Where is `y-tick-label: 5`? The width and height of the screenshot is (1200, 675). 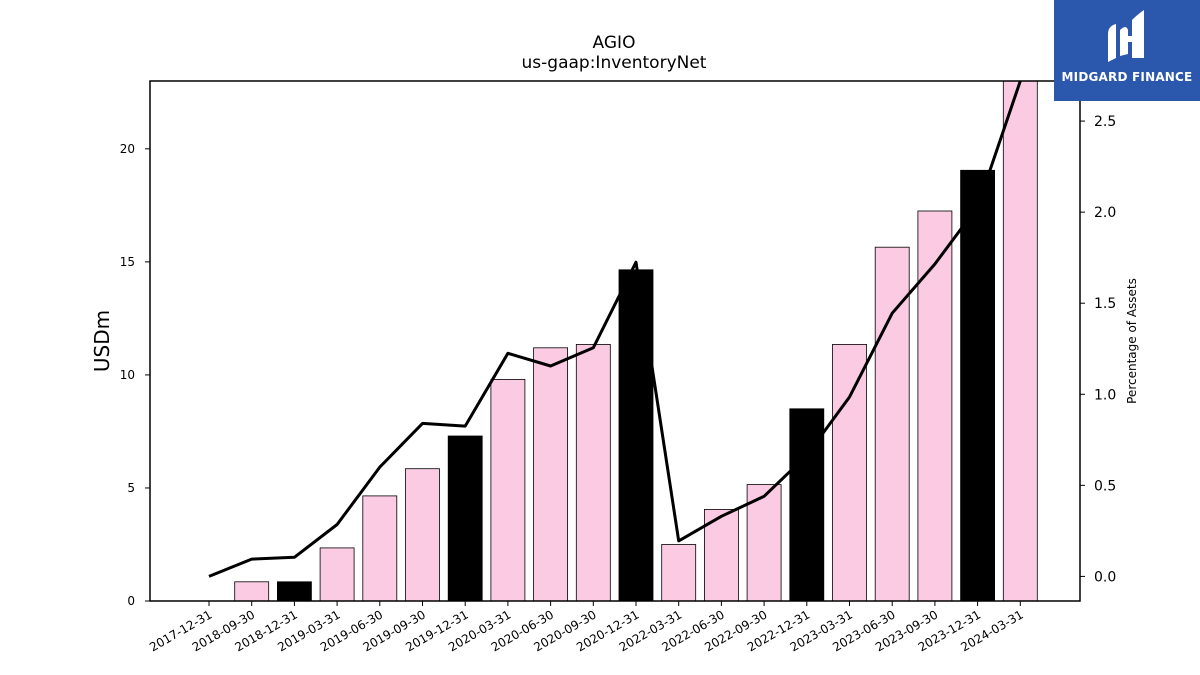 y-tick-label: 5 is located at coordinates (131, 488).